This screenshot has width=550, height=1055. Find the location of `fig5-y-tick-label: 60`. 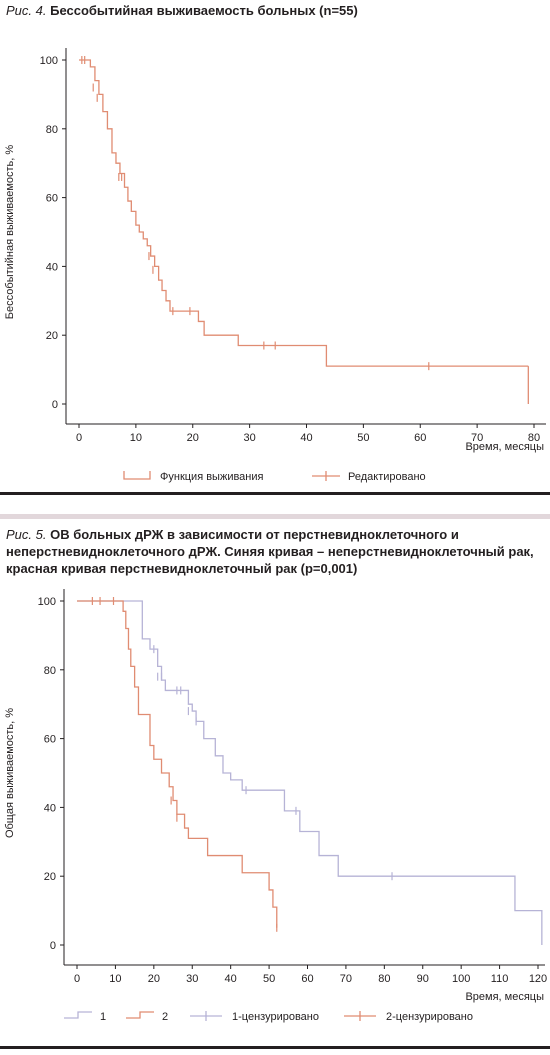

fig5-y-tick-label: 60 is located at coordinates (50, 740).